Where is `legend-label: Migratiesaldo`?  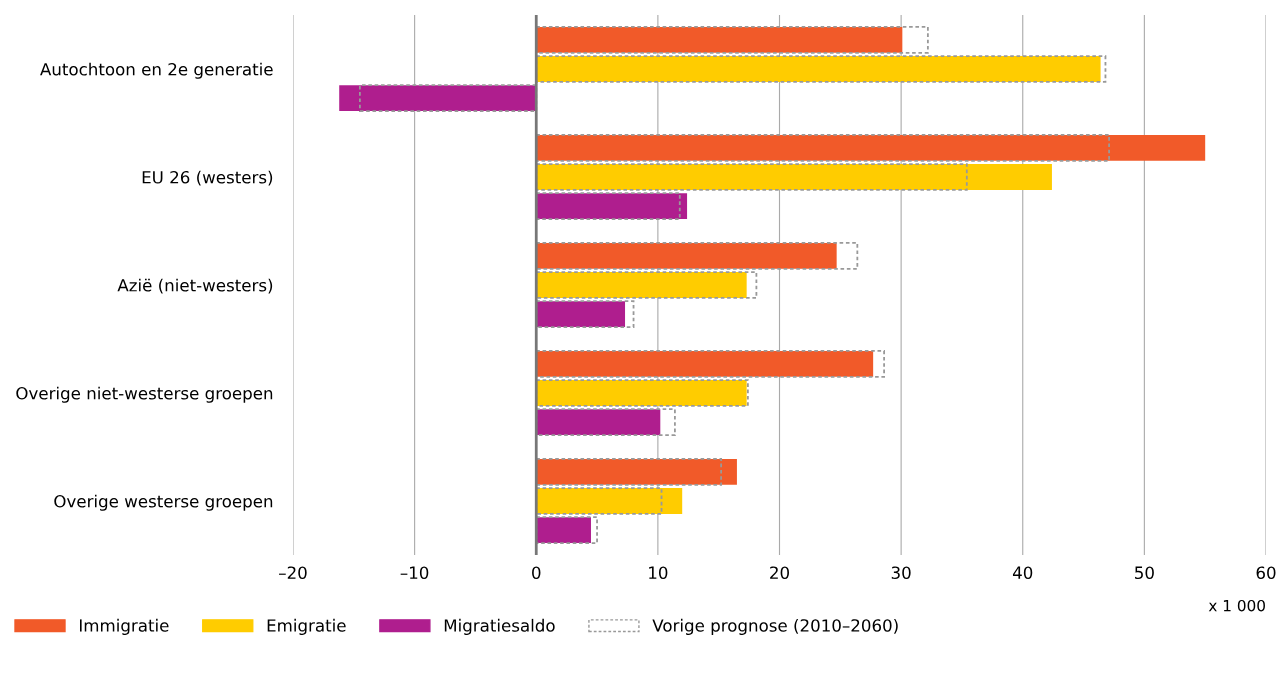
legend-label: Migratiesaldo is located at coordinates (499, 626).